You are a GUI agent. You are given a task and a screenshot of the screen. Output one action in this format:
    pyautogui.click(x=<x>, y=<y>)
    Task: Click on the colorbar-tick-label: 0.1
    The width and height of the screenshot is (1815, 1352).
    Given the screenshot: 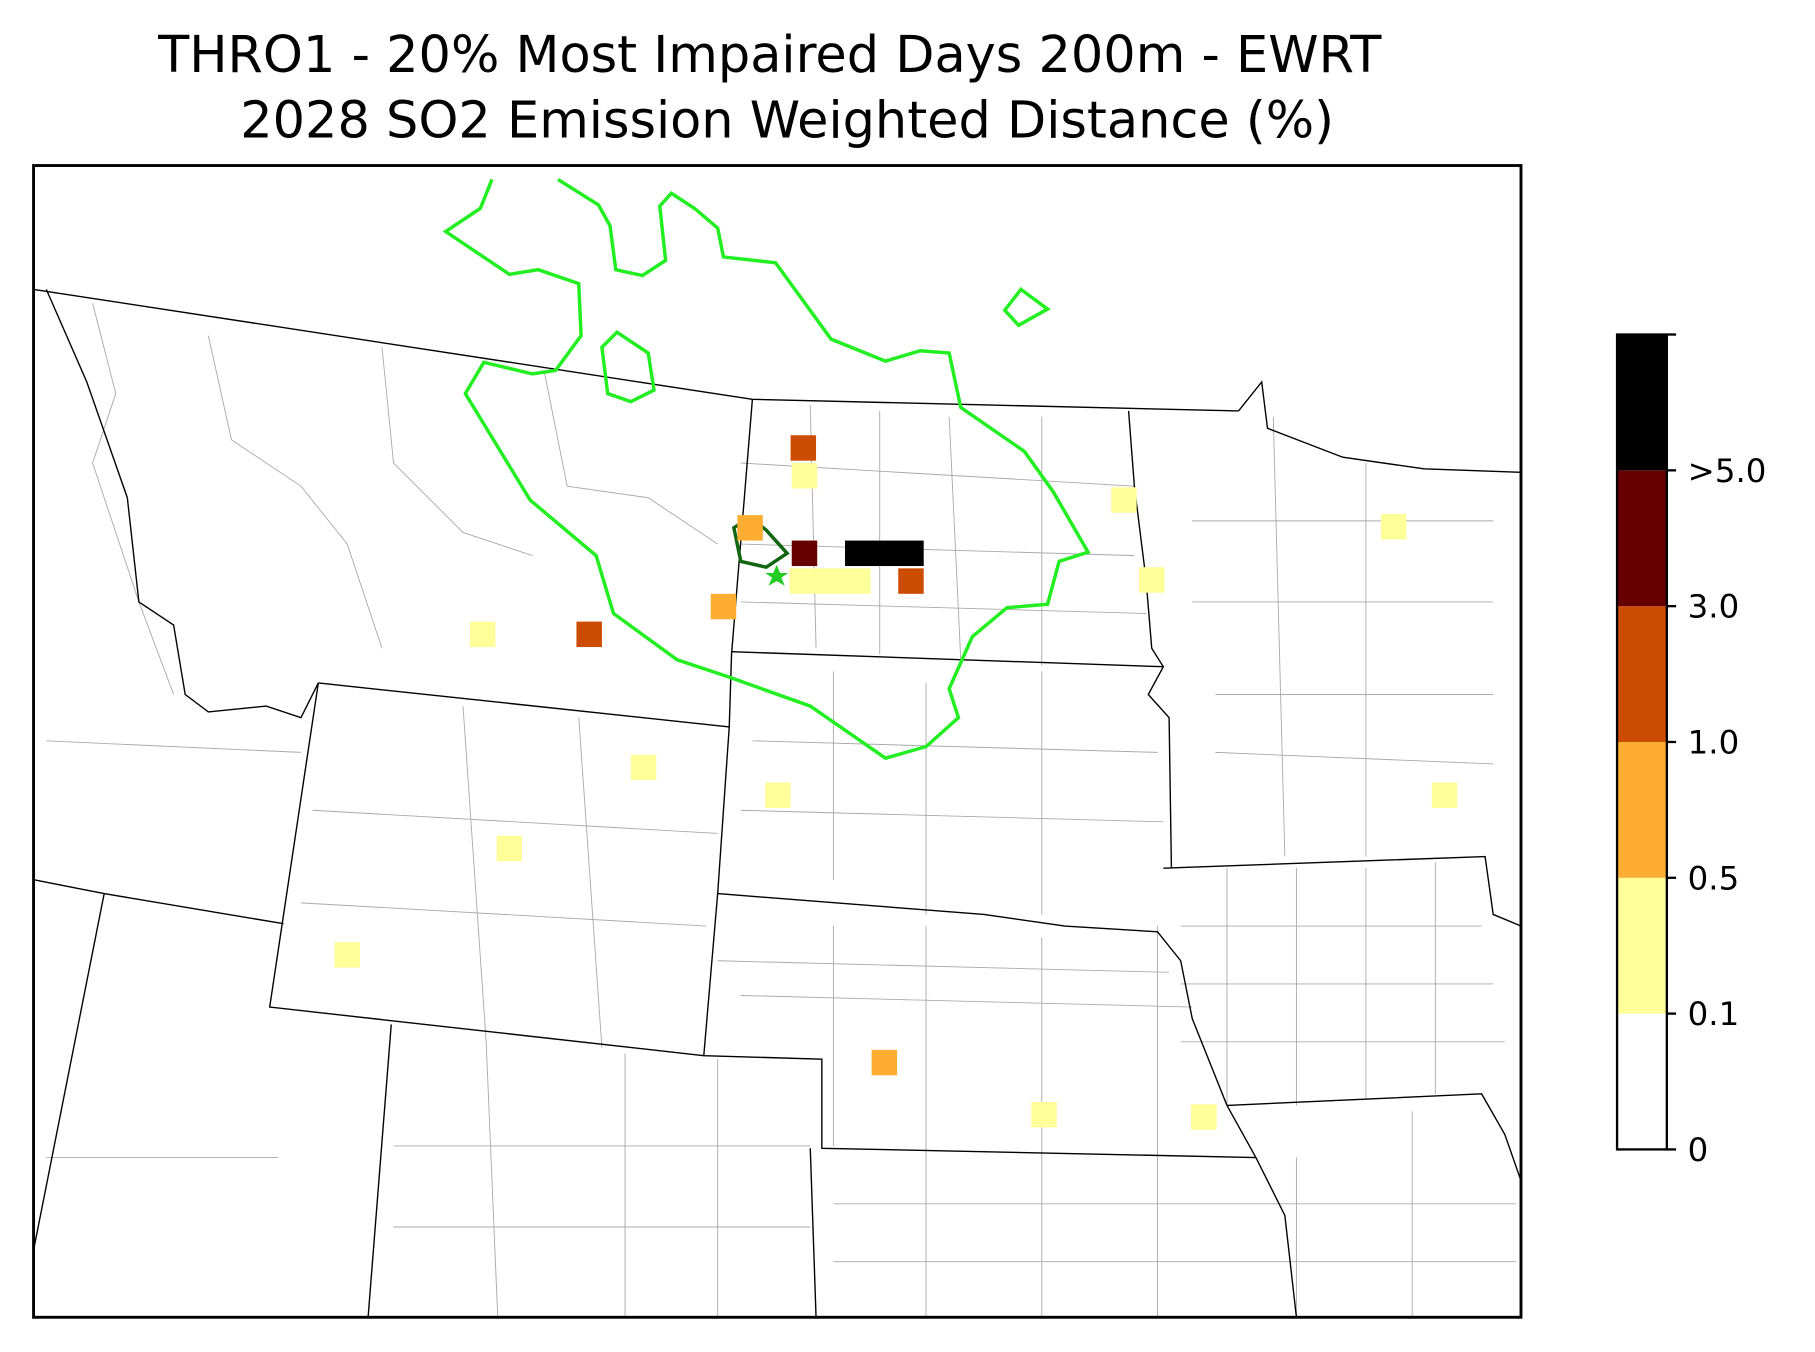 What is the action you would take?
    pyautogui.click(x=1714, y=1014)
    